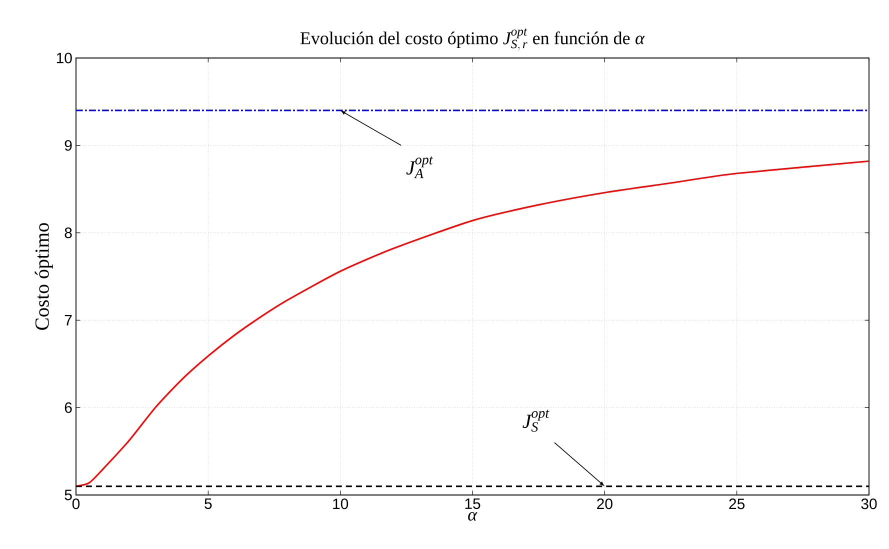 The height and width of the screenshot is (549, 889). I want to click on x-axis-title: $\alpha$, so click(473, 516).